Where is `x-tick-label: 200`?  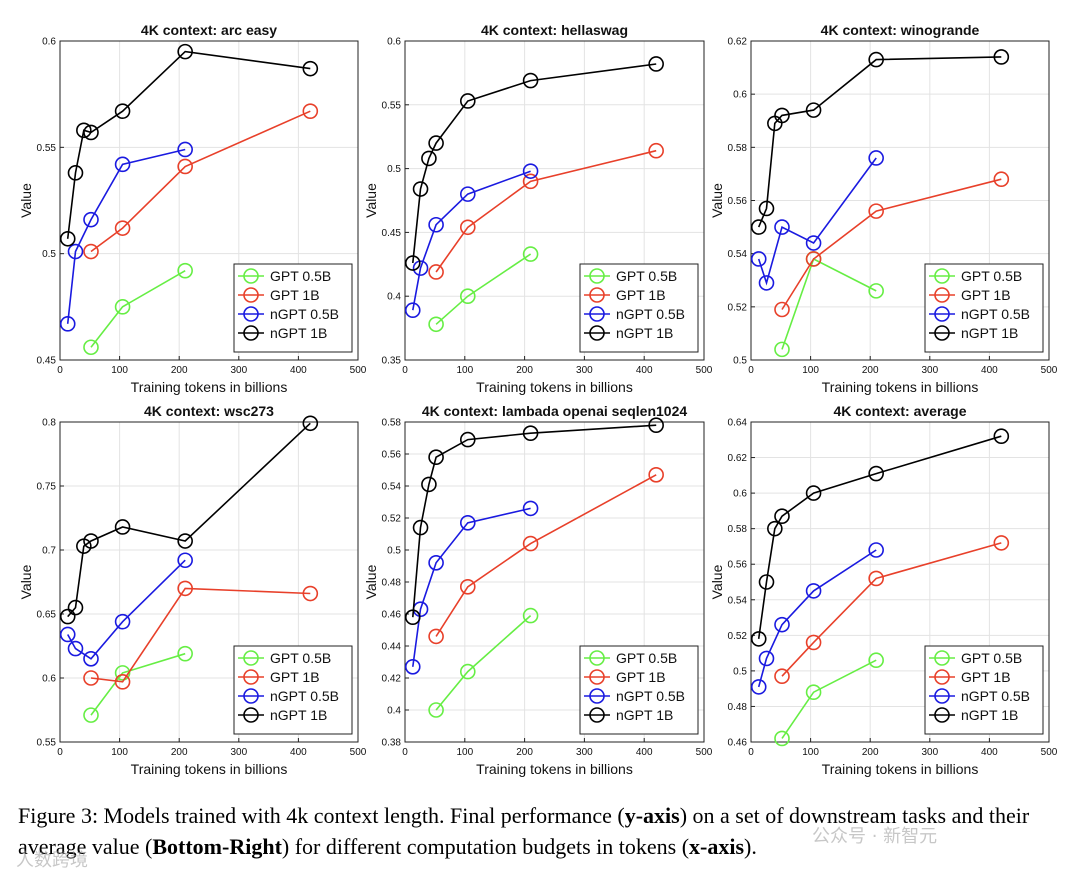 x-tick-label: 200 is located at coordinates (870, 370).